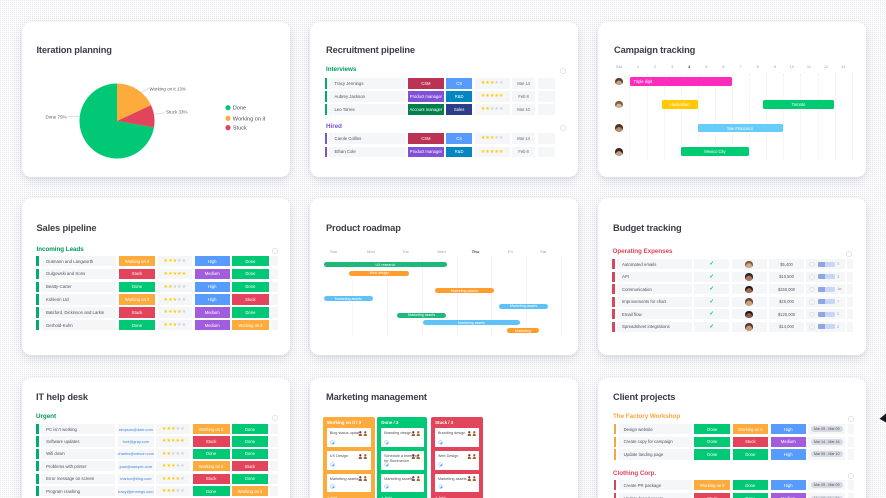  Describe the element at coordinates (168, 88) in the screenshot. I see `svg-text: Working on it 13%` at that location.